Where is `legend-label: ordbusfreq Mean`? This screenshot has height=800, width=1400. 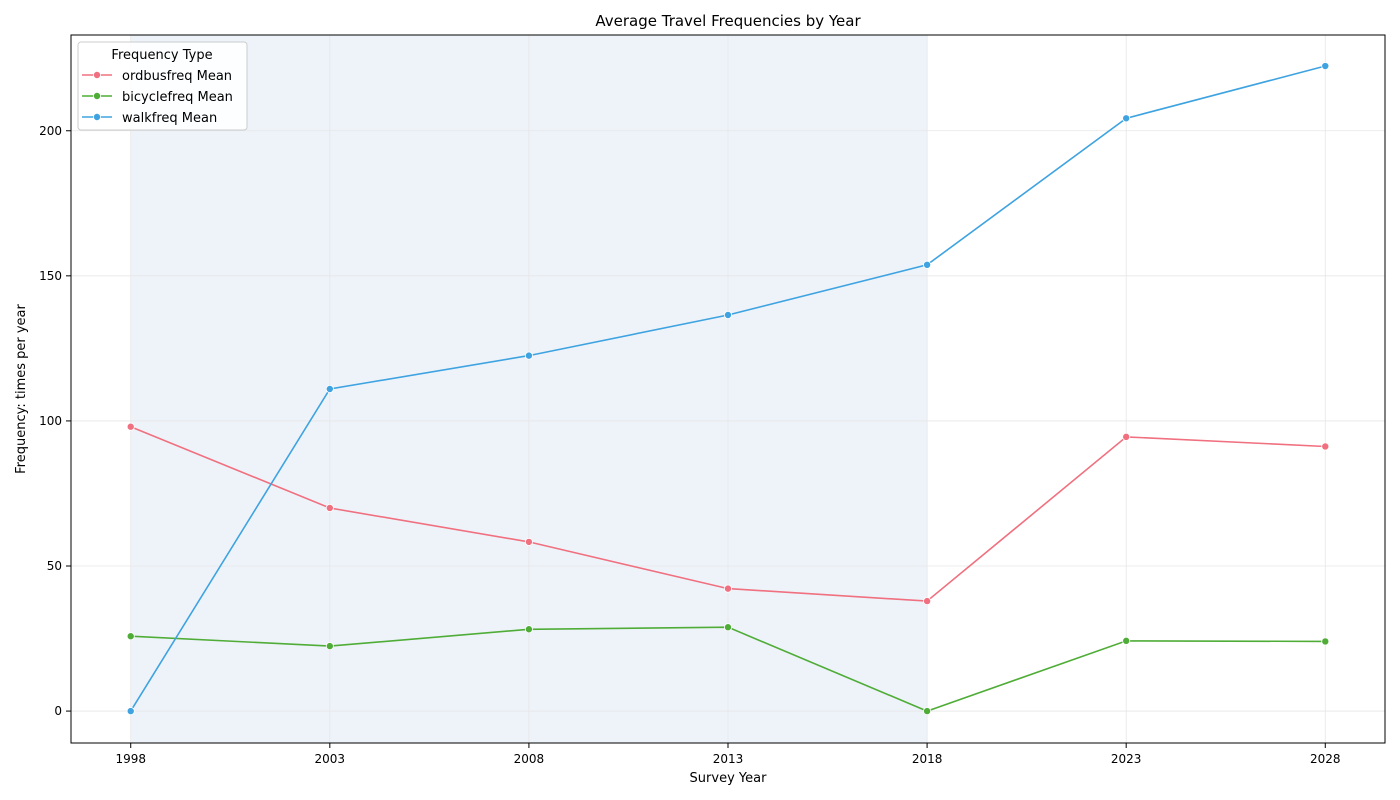
legend-label: ordbusfreq Mean is located at coordinates (177, 76).